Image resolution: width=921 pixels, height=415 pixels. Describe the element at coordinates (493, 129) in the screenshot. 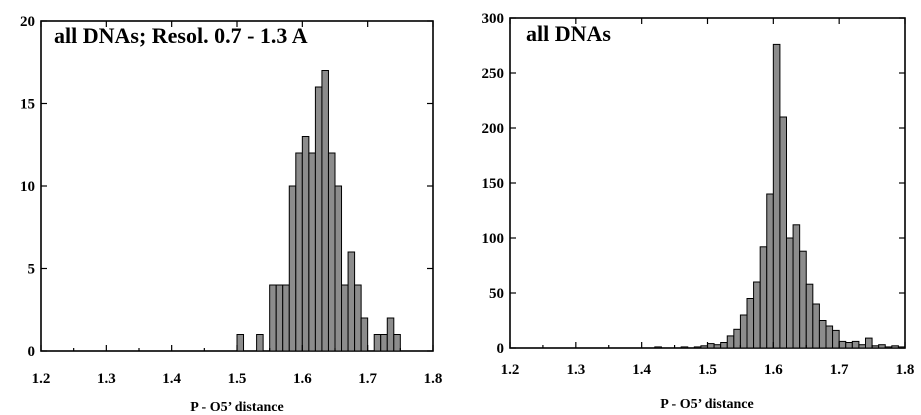

I see `y-tick-label: 200` at that location.